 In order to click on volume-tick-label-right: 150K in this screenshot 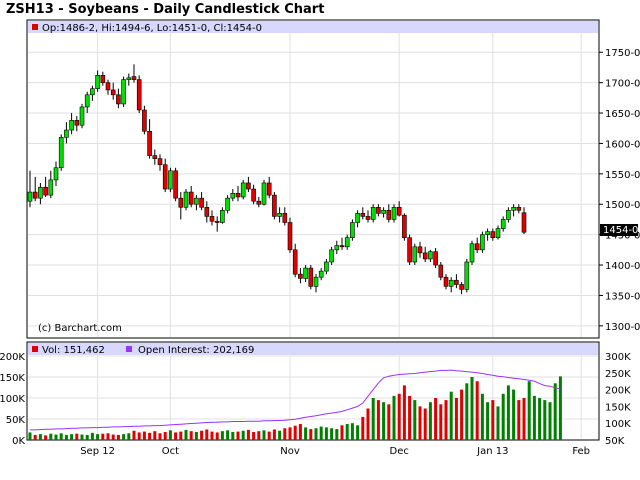, I will do `click(618, 407)`.